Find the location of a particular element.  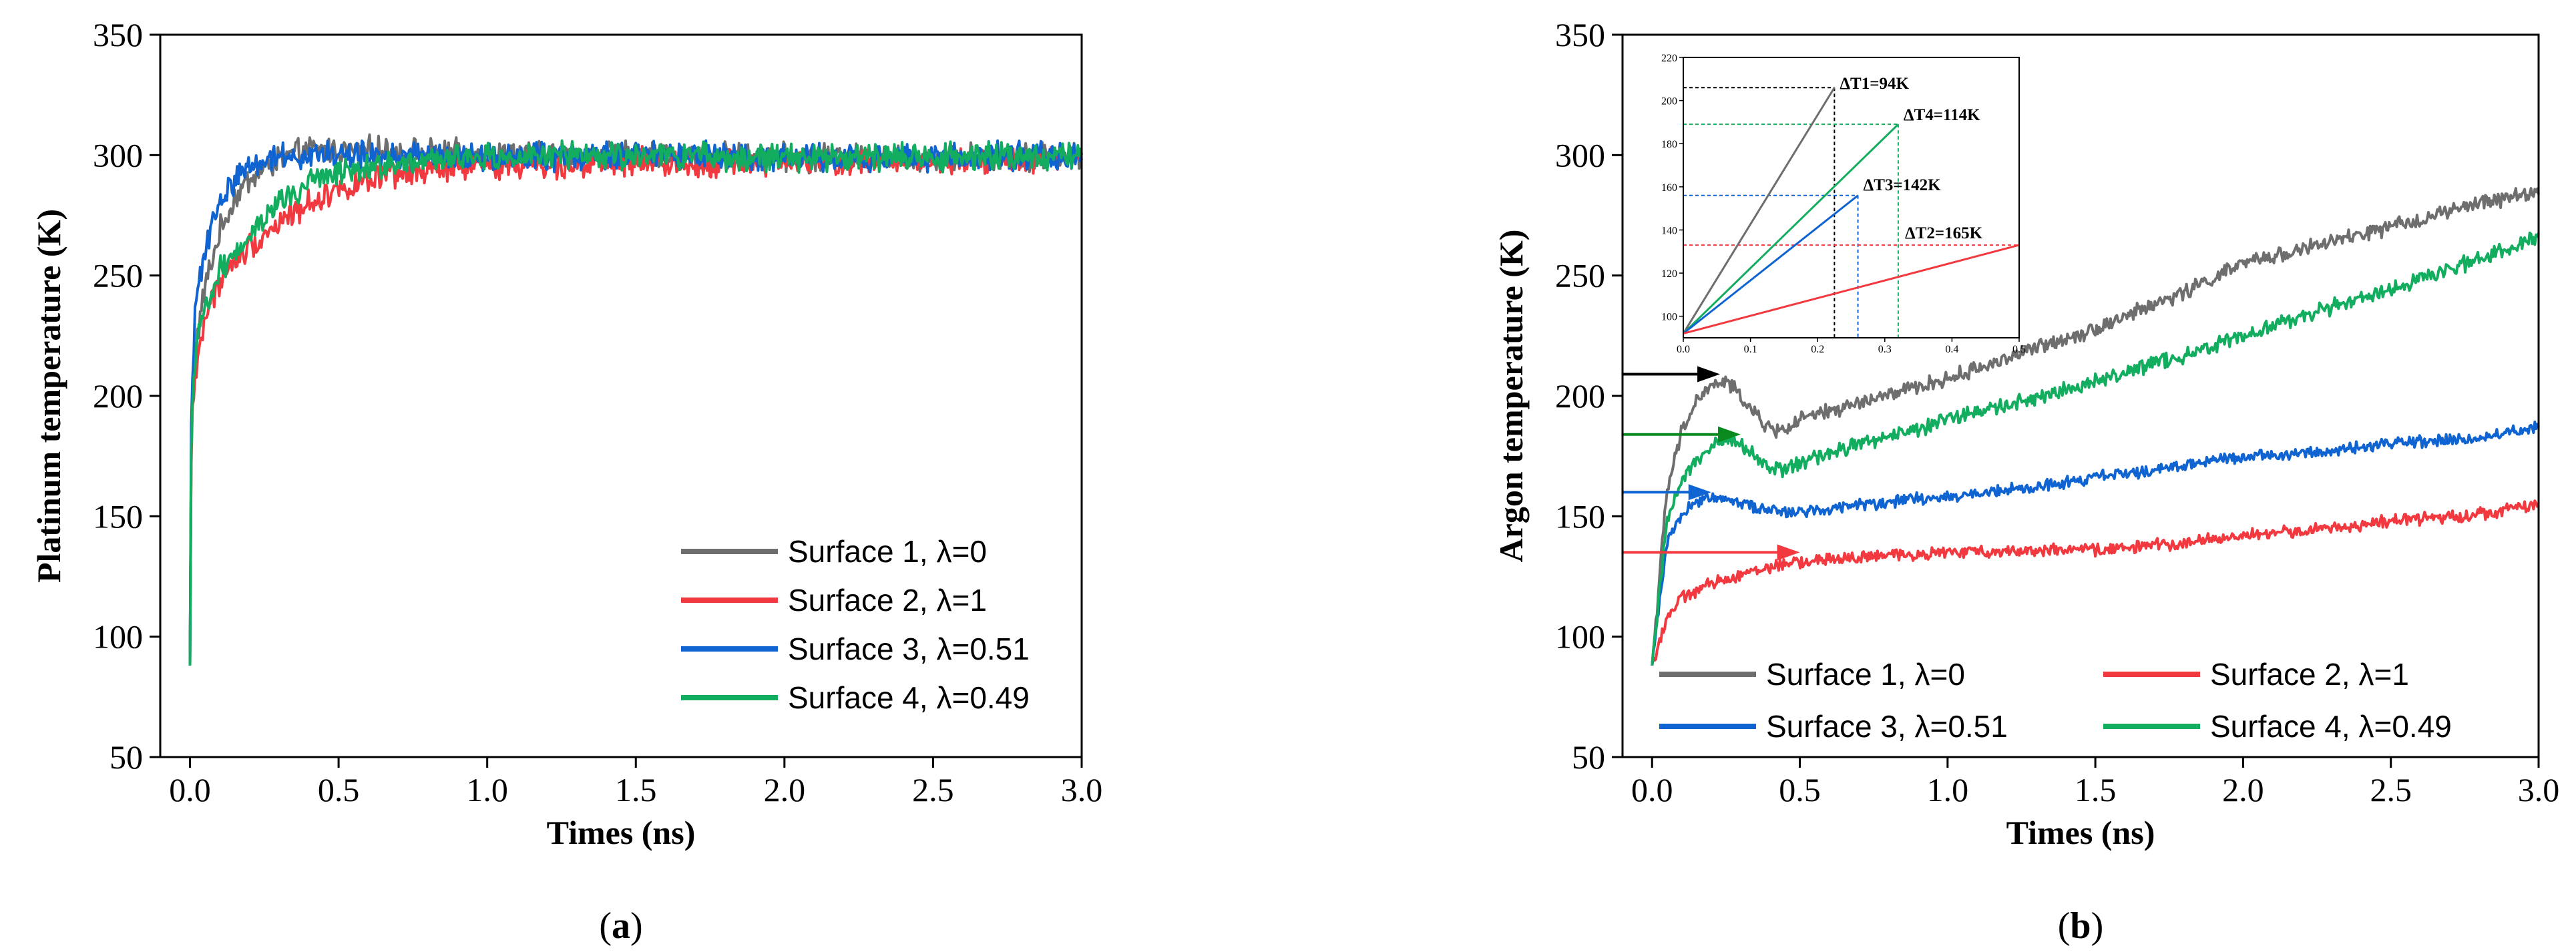

panel-b-y-axis-title: Argon temperature (K) is located at coordinates (1511, 396).